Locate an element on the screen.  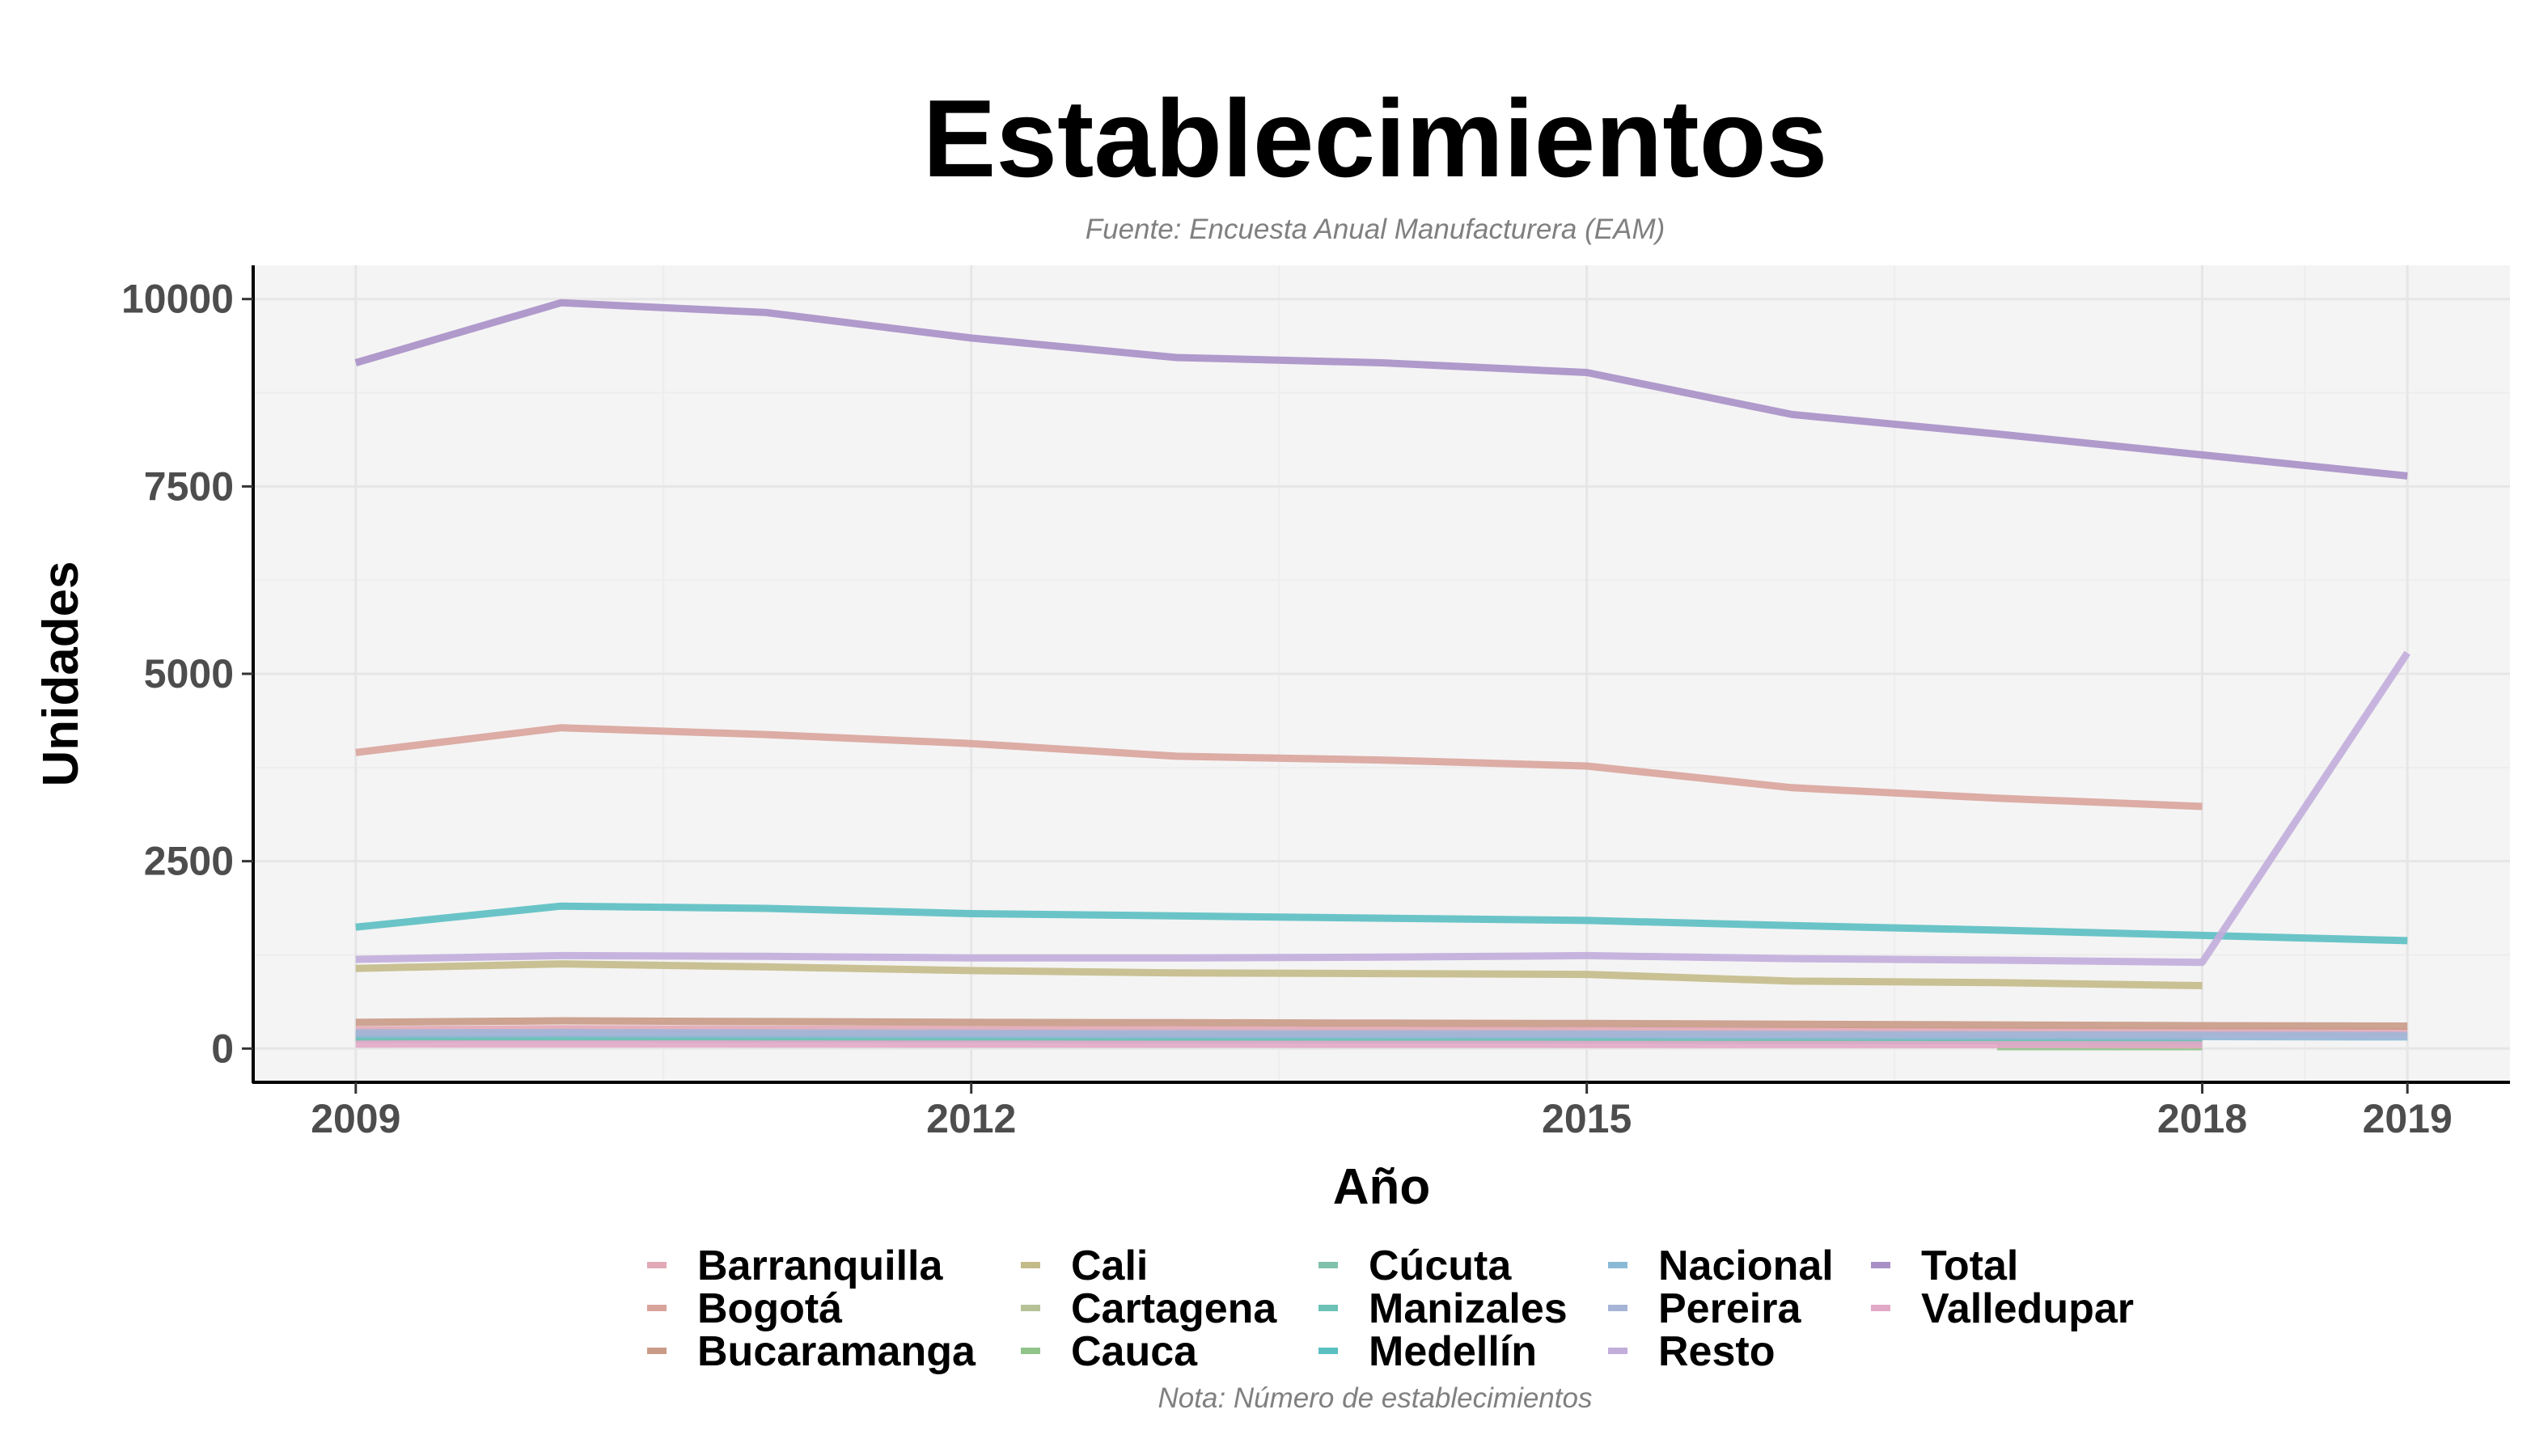
legend-item-bogotá: Bogotá is located at coordinates (745, 1308).